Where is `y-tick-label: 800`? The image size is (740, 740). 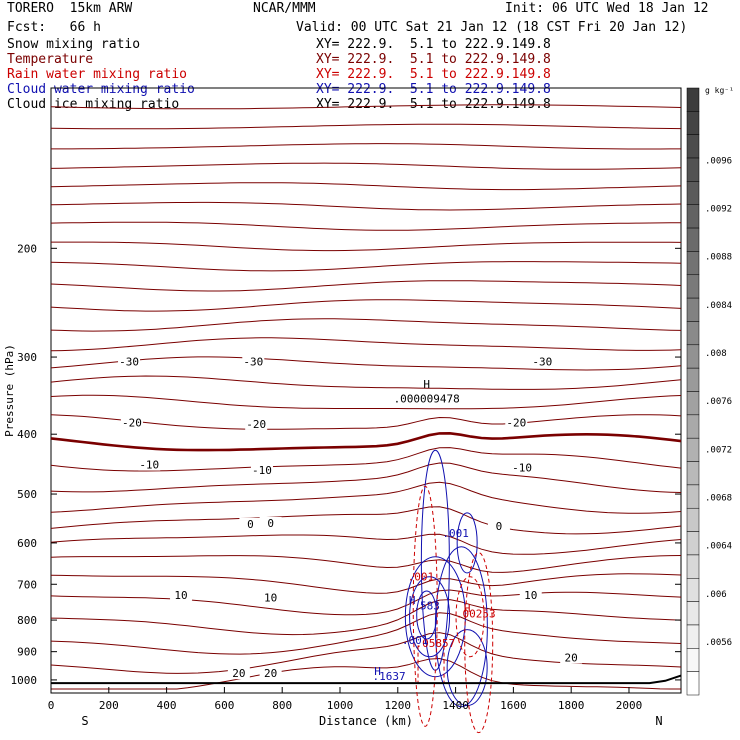 y-tick-label: 800 is located at coordinates (27, 620).